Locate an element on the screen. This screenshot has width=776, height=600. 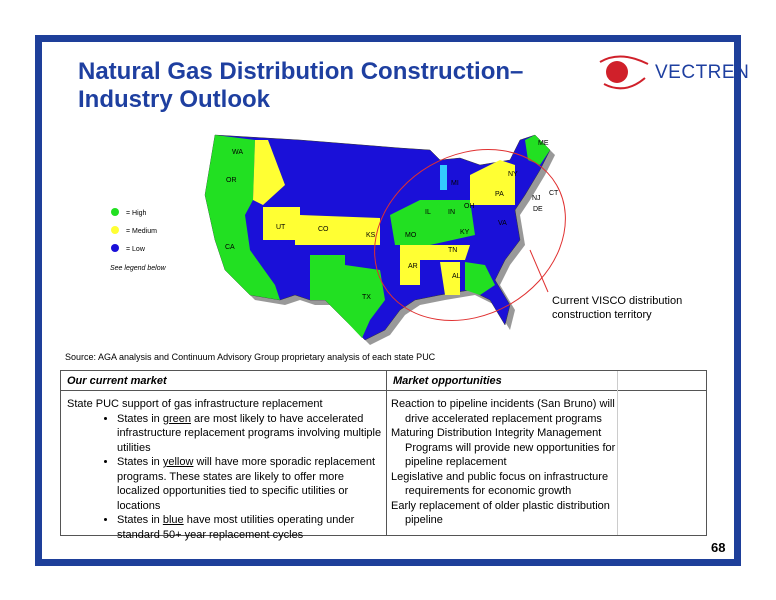
state-label: KS is located at coordinates (371, 235).